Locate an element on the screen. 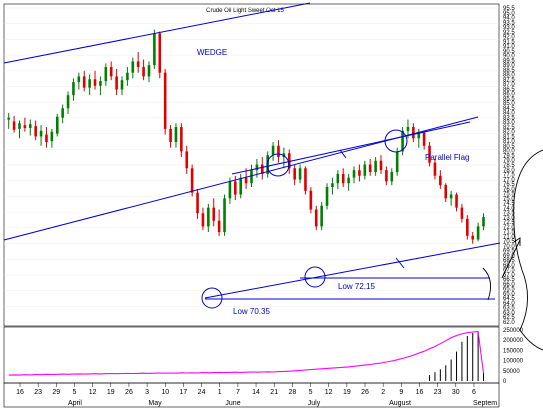 This screenshot has width=543, height=411. circle-high-august is located at coordinates (396, 141).